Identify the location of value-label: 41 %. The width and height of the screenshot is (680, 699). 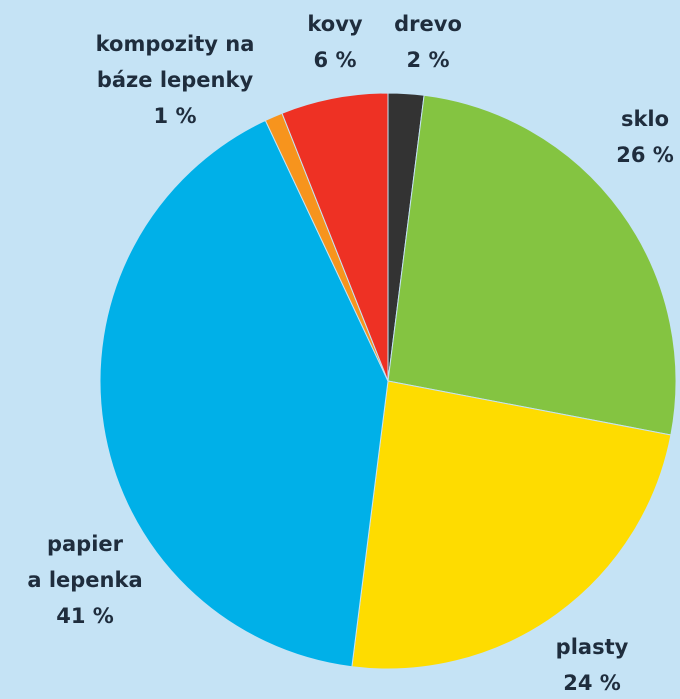
(85, 616).